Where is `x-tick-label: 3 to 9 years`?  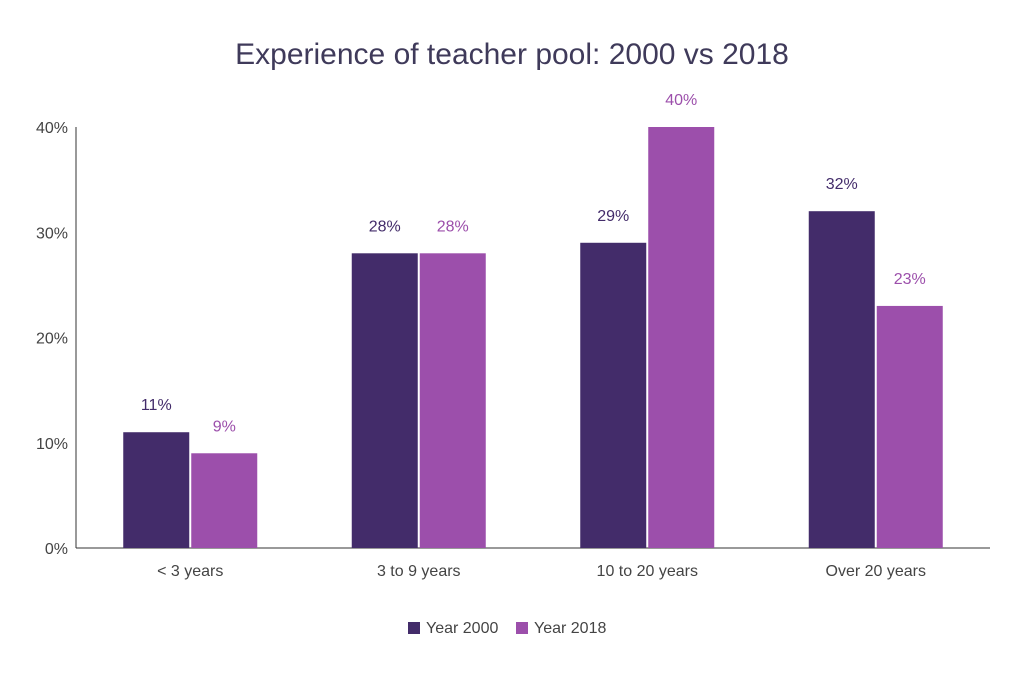 x-tick-label: 3 to 9 years is located at coordinates (419, 571).